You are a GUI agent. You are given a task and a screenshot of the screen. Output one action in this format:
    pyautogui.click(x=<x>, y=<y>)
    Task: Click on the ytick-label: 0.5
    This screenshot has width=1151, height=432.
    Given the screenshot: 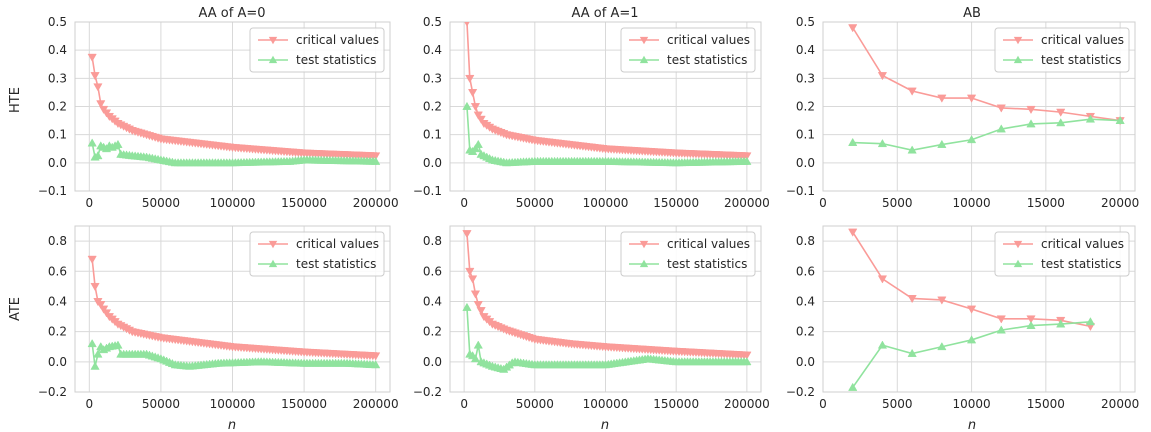 What is the action you would take?
    pyautogui.click(x=432, y=22)
    